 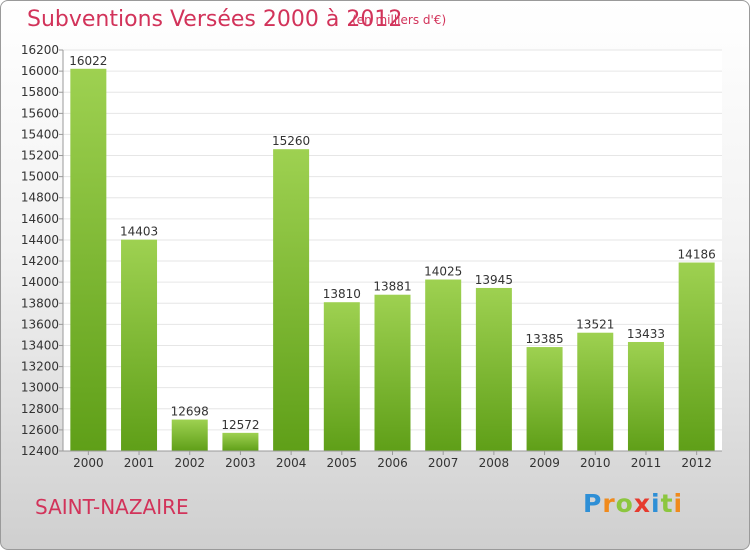 What do you see at coordinates (40, 92) in the screenshot?
I see `y-tick-label: 15800` at bounding box center [40, 92].